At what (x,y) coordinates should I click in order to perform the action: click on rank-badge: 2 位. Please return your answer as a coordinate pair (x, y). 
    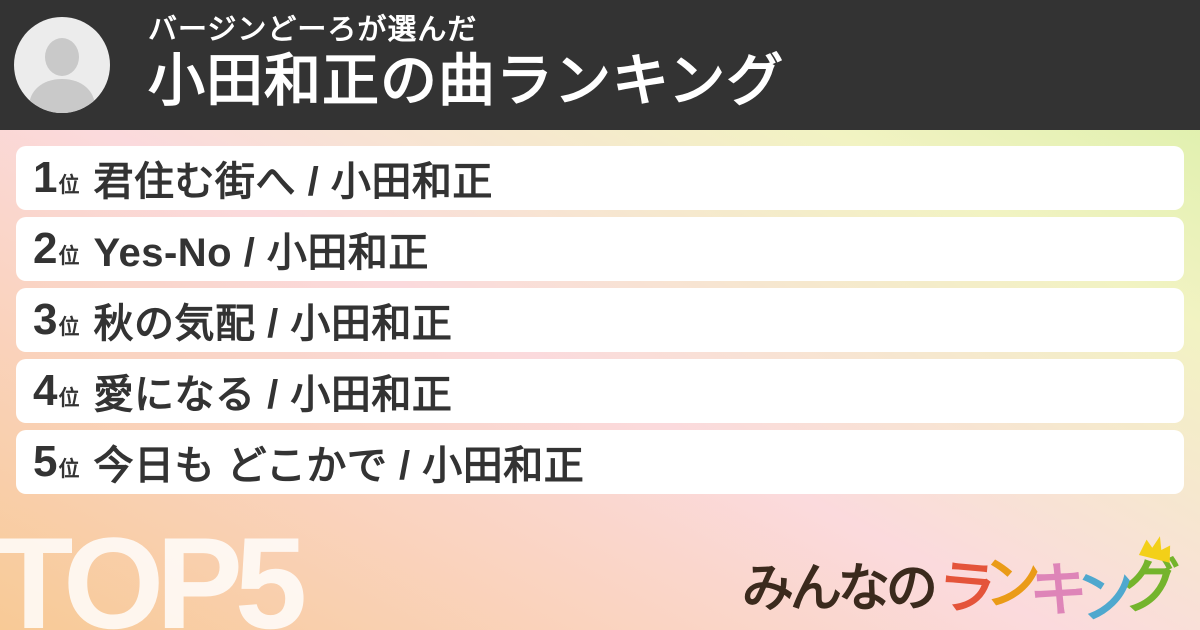
    Looking at the image, I should click on (56, 249).